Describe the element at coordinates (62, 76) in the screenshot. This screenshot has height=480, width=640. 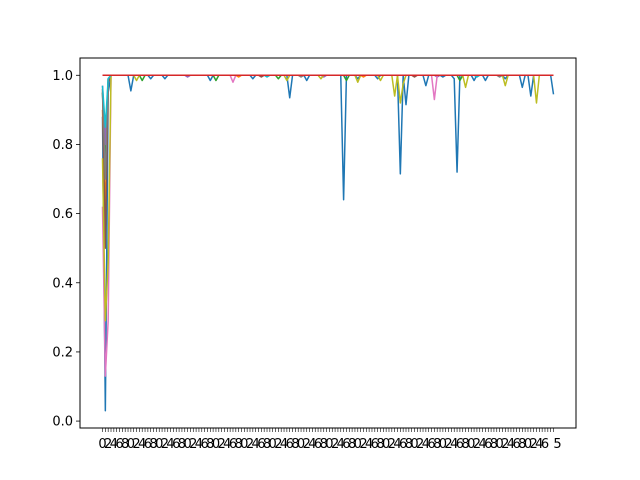
I see `y-tick-label: 1.0` at that location.